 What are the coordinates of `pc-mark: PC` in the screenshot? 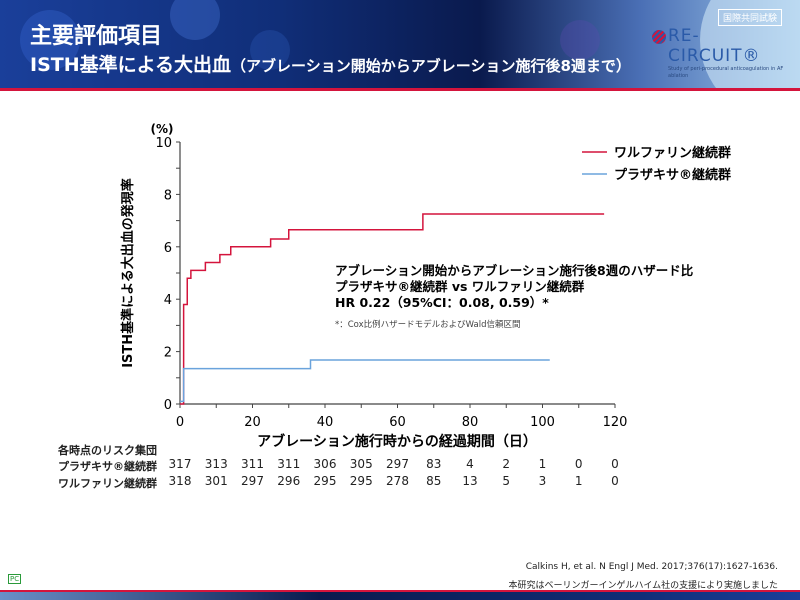 It's located at (15, 579).